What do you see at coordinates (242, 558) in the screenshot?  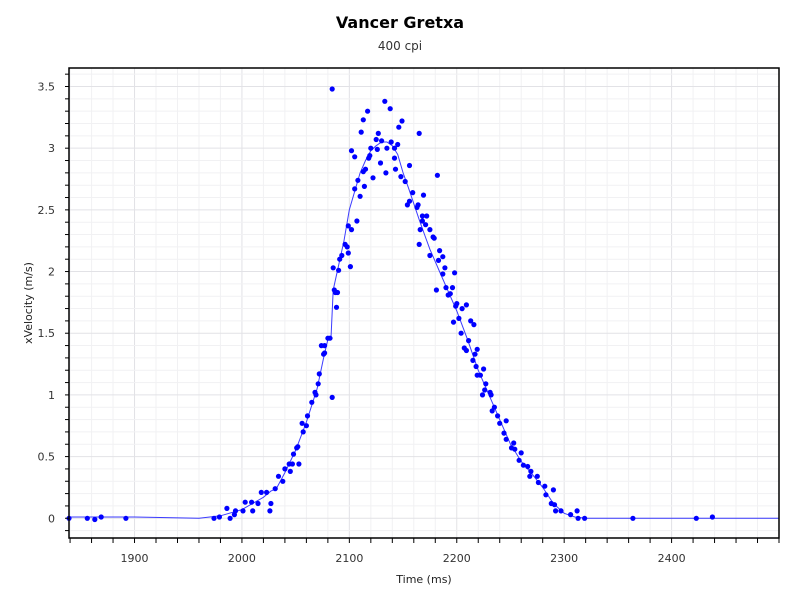 I see `x-tick-label: 2000` at bounding box center [242, 558].